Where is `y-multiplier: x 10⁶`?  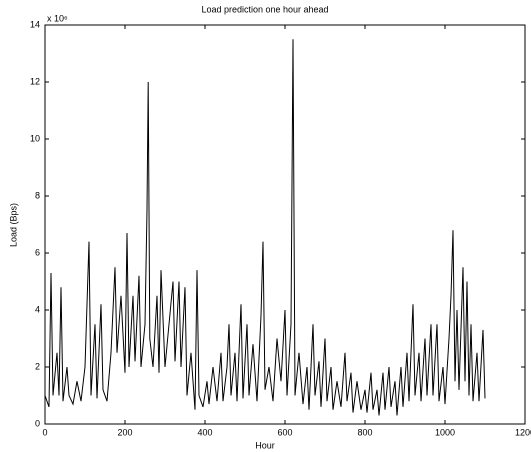
y-multiplier: x 10⁶ is located at coordinates (57, 18).